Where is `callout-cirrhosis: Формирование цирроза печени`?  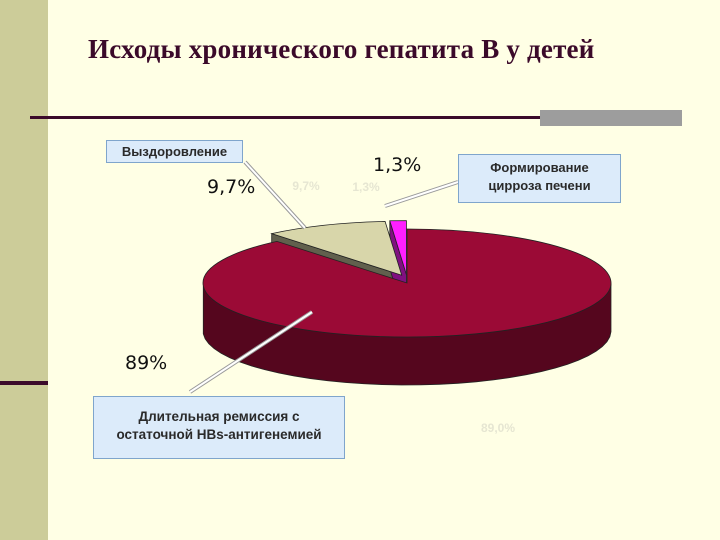 callout-cirrhosis: Формирование цирроза печени is located at coordinates (539, 178).